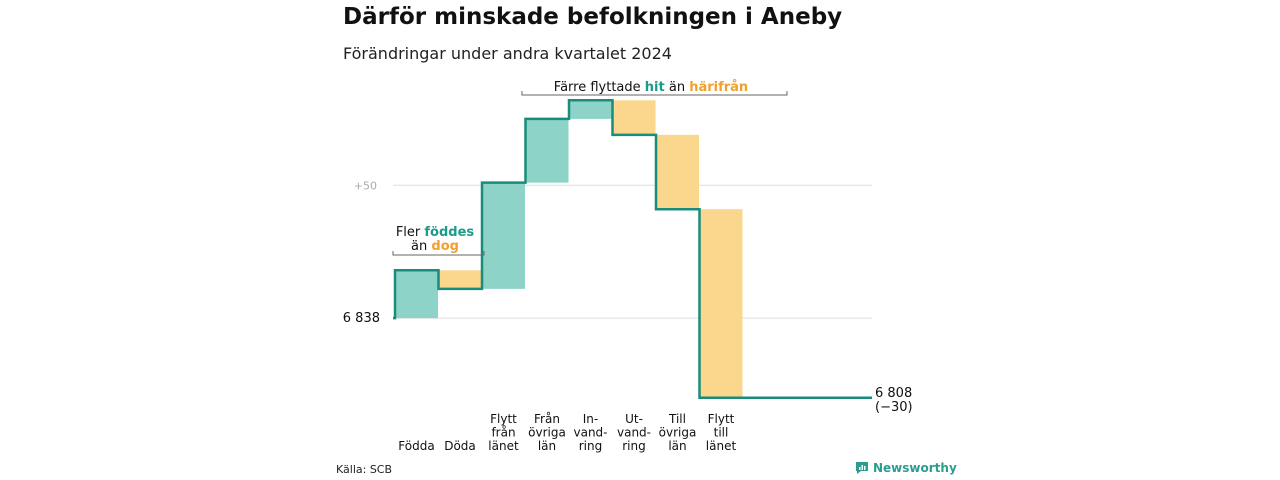 The image size is (1280, 480). I want to click on chart-subtitle: Förändringar under andra kvartalet 2024, so click(507, 53).